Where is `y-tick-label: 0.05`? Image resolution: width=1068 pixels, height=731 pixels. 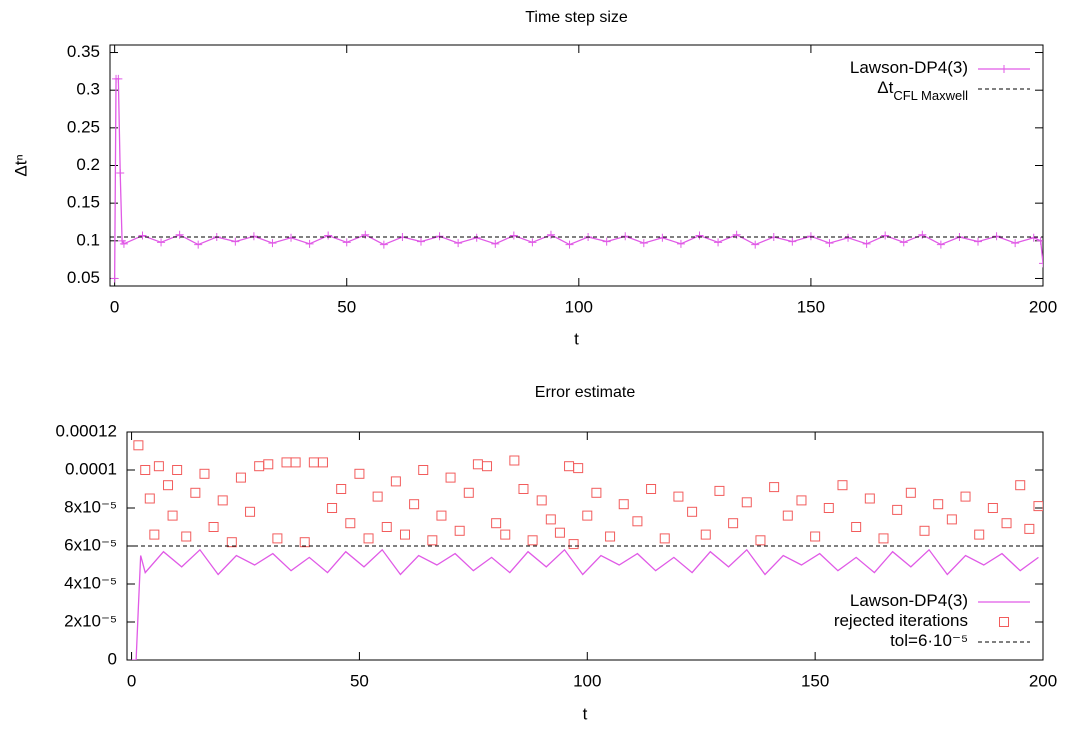 y-tick-label: 0.05 is located at coordinates (83, 277).